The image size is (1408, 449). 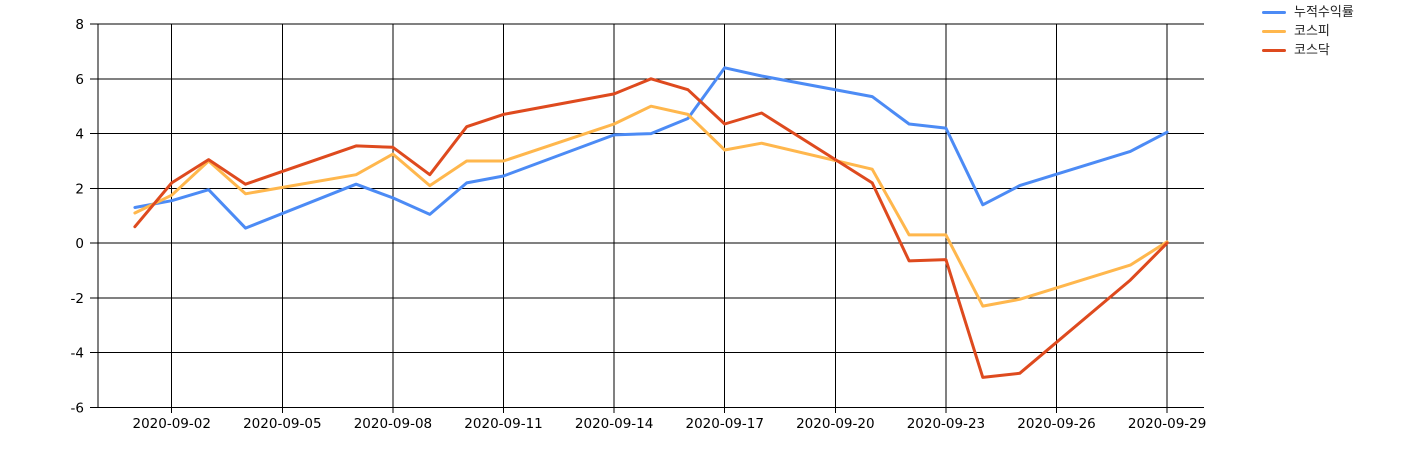 What do you see at coordinates (1167, 424) in the screenshot?
I see `x-tick-label: 2020-09-29` at bounding box center [1167, 424].